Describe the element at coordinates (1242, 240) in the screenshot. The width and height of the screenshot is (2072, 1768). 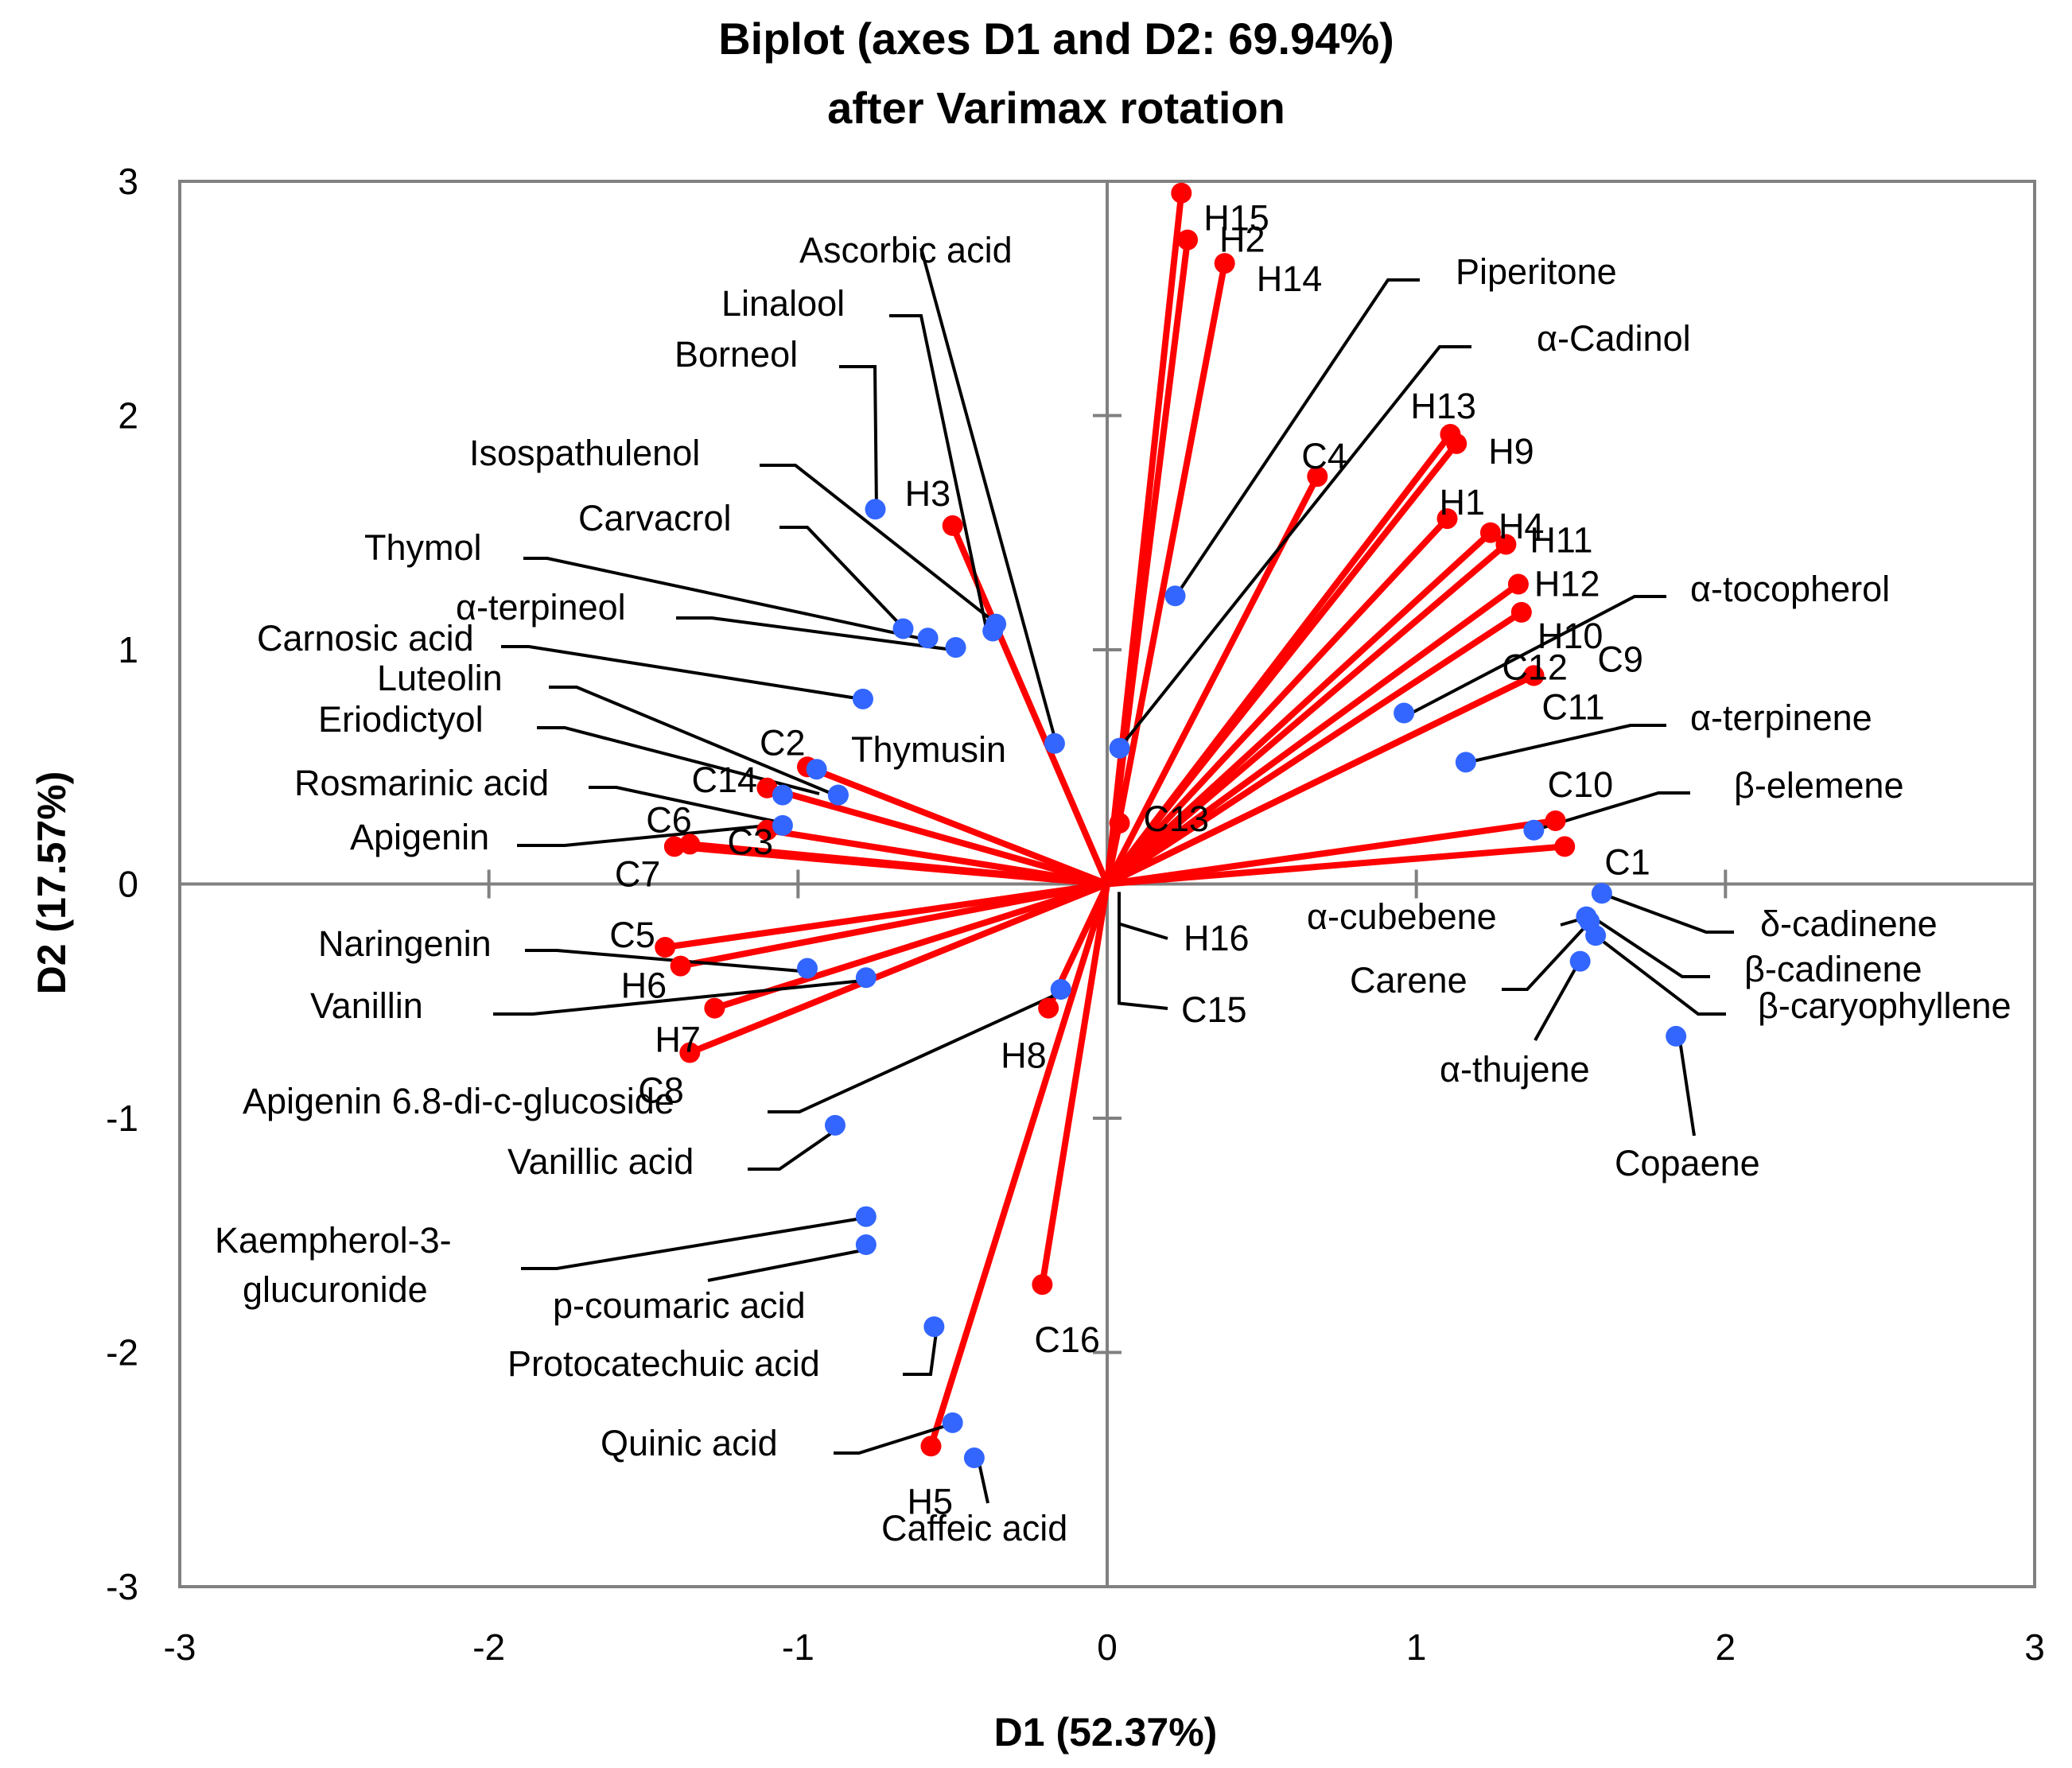
I see `label-h2: H2` at that location.